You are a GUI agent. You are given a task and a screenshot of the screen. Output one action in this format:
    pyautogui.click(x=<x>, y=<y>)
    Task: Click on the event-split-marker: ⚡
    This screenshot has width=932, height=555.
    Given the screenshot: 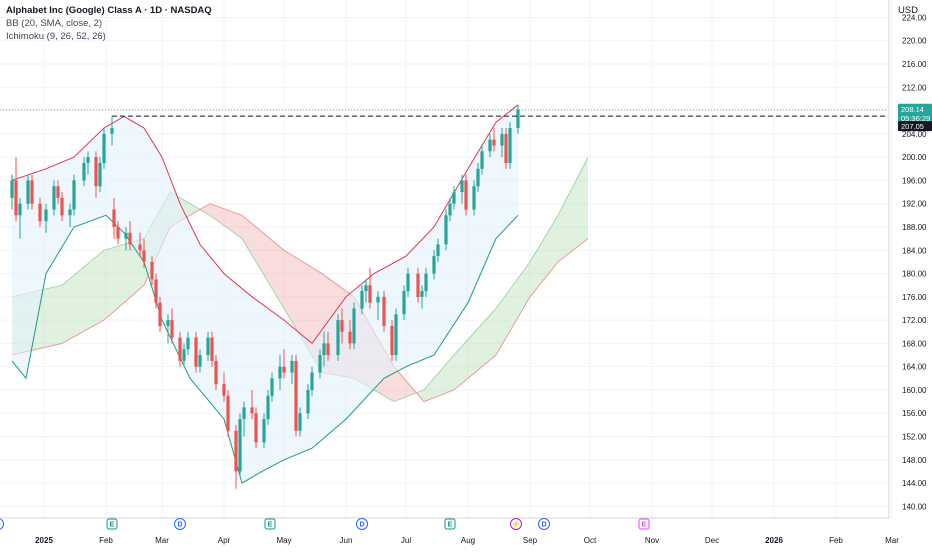 What is the action you would take?
    pyautogui.click(x=516, y=524)
    